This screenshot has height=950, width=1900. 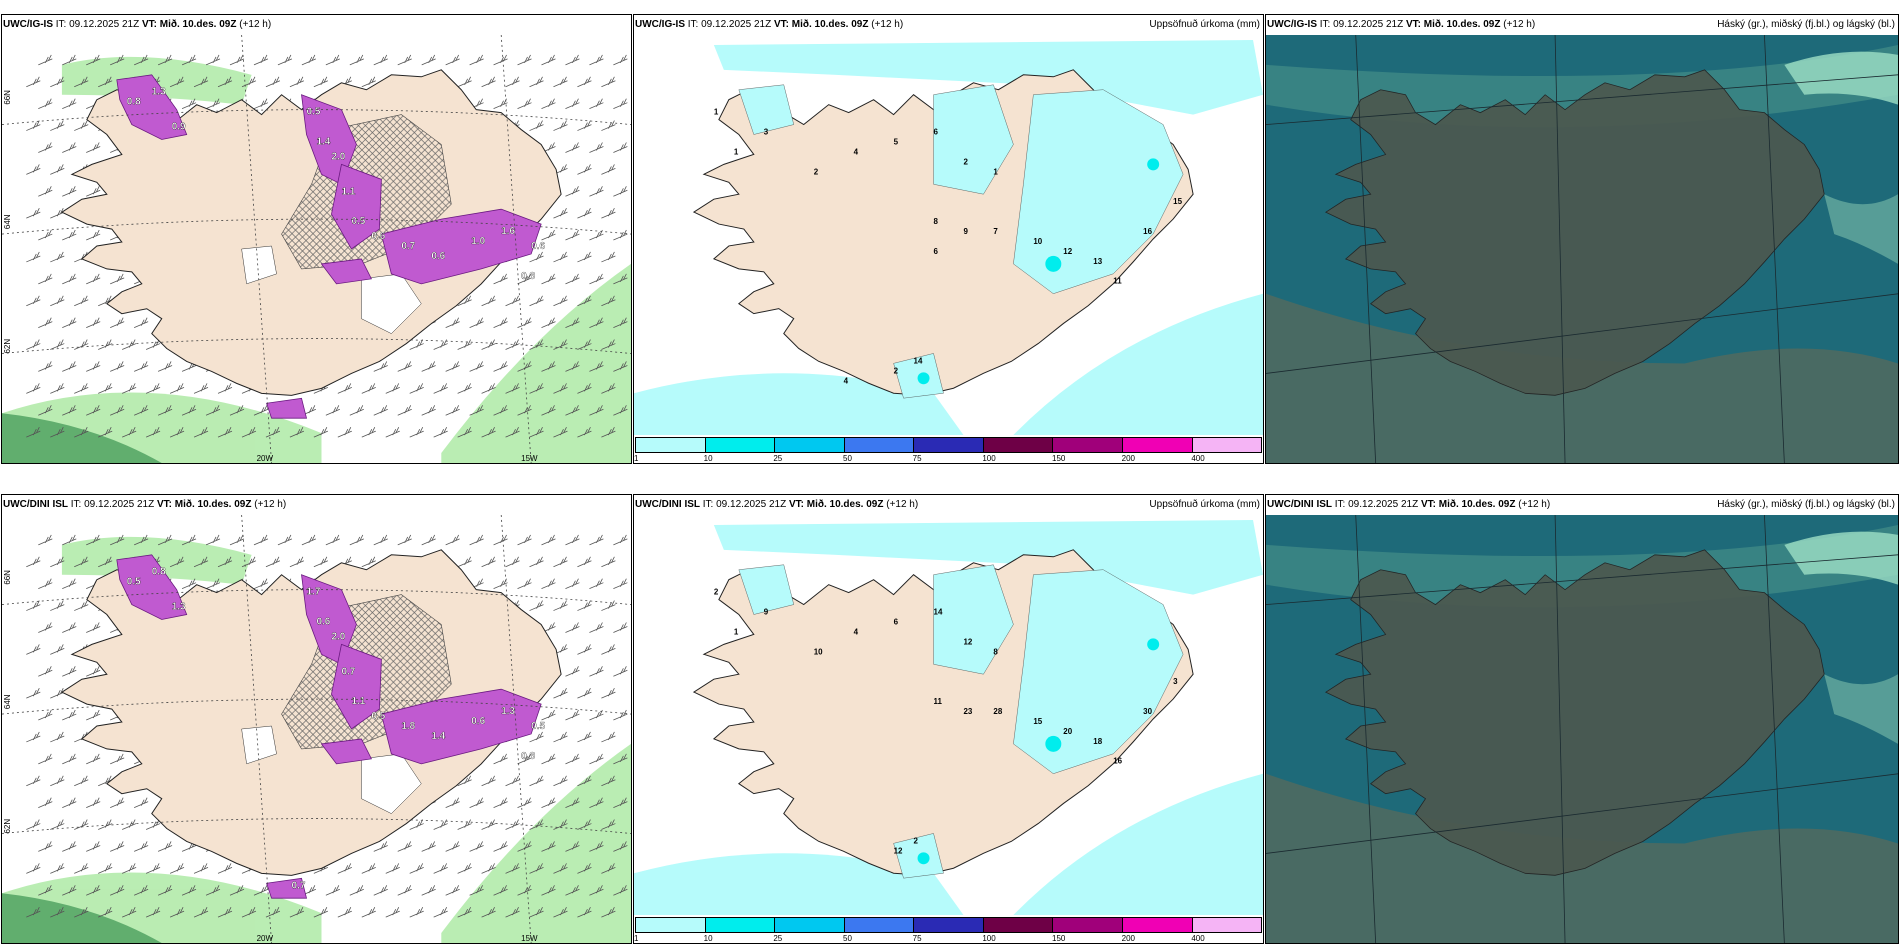 I want to click on lon-label: 15W, so click(x=529, y=458).